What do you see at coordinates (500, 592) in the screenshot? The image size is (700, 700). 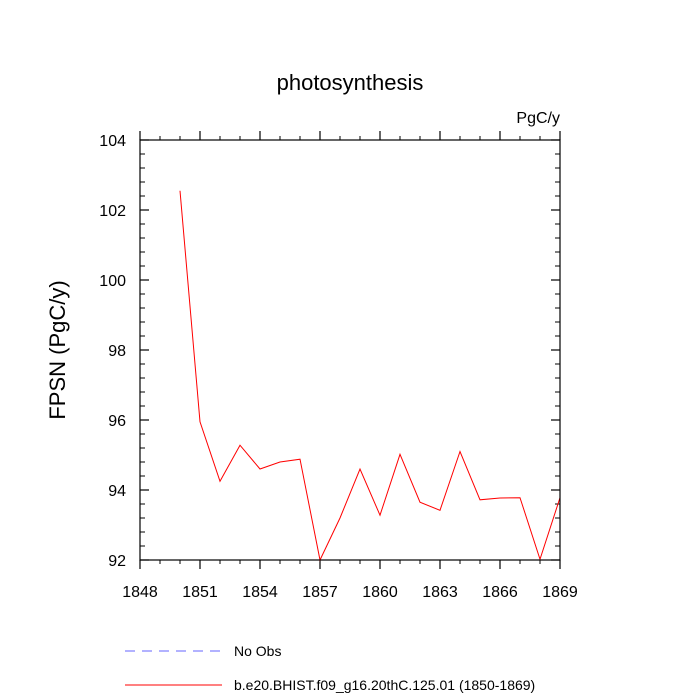 I see `x-tick-label: 1866` at bounding box center [500, 592].